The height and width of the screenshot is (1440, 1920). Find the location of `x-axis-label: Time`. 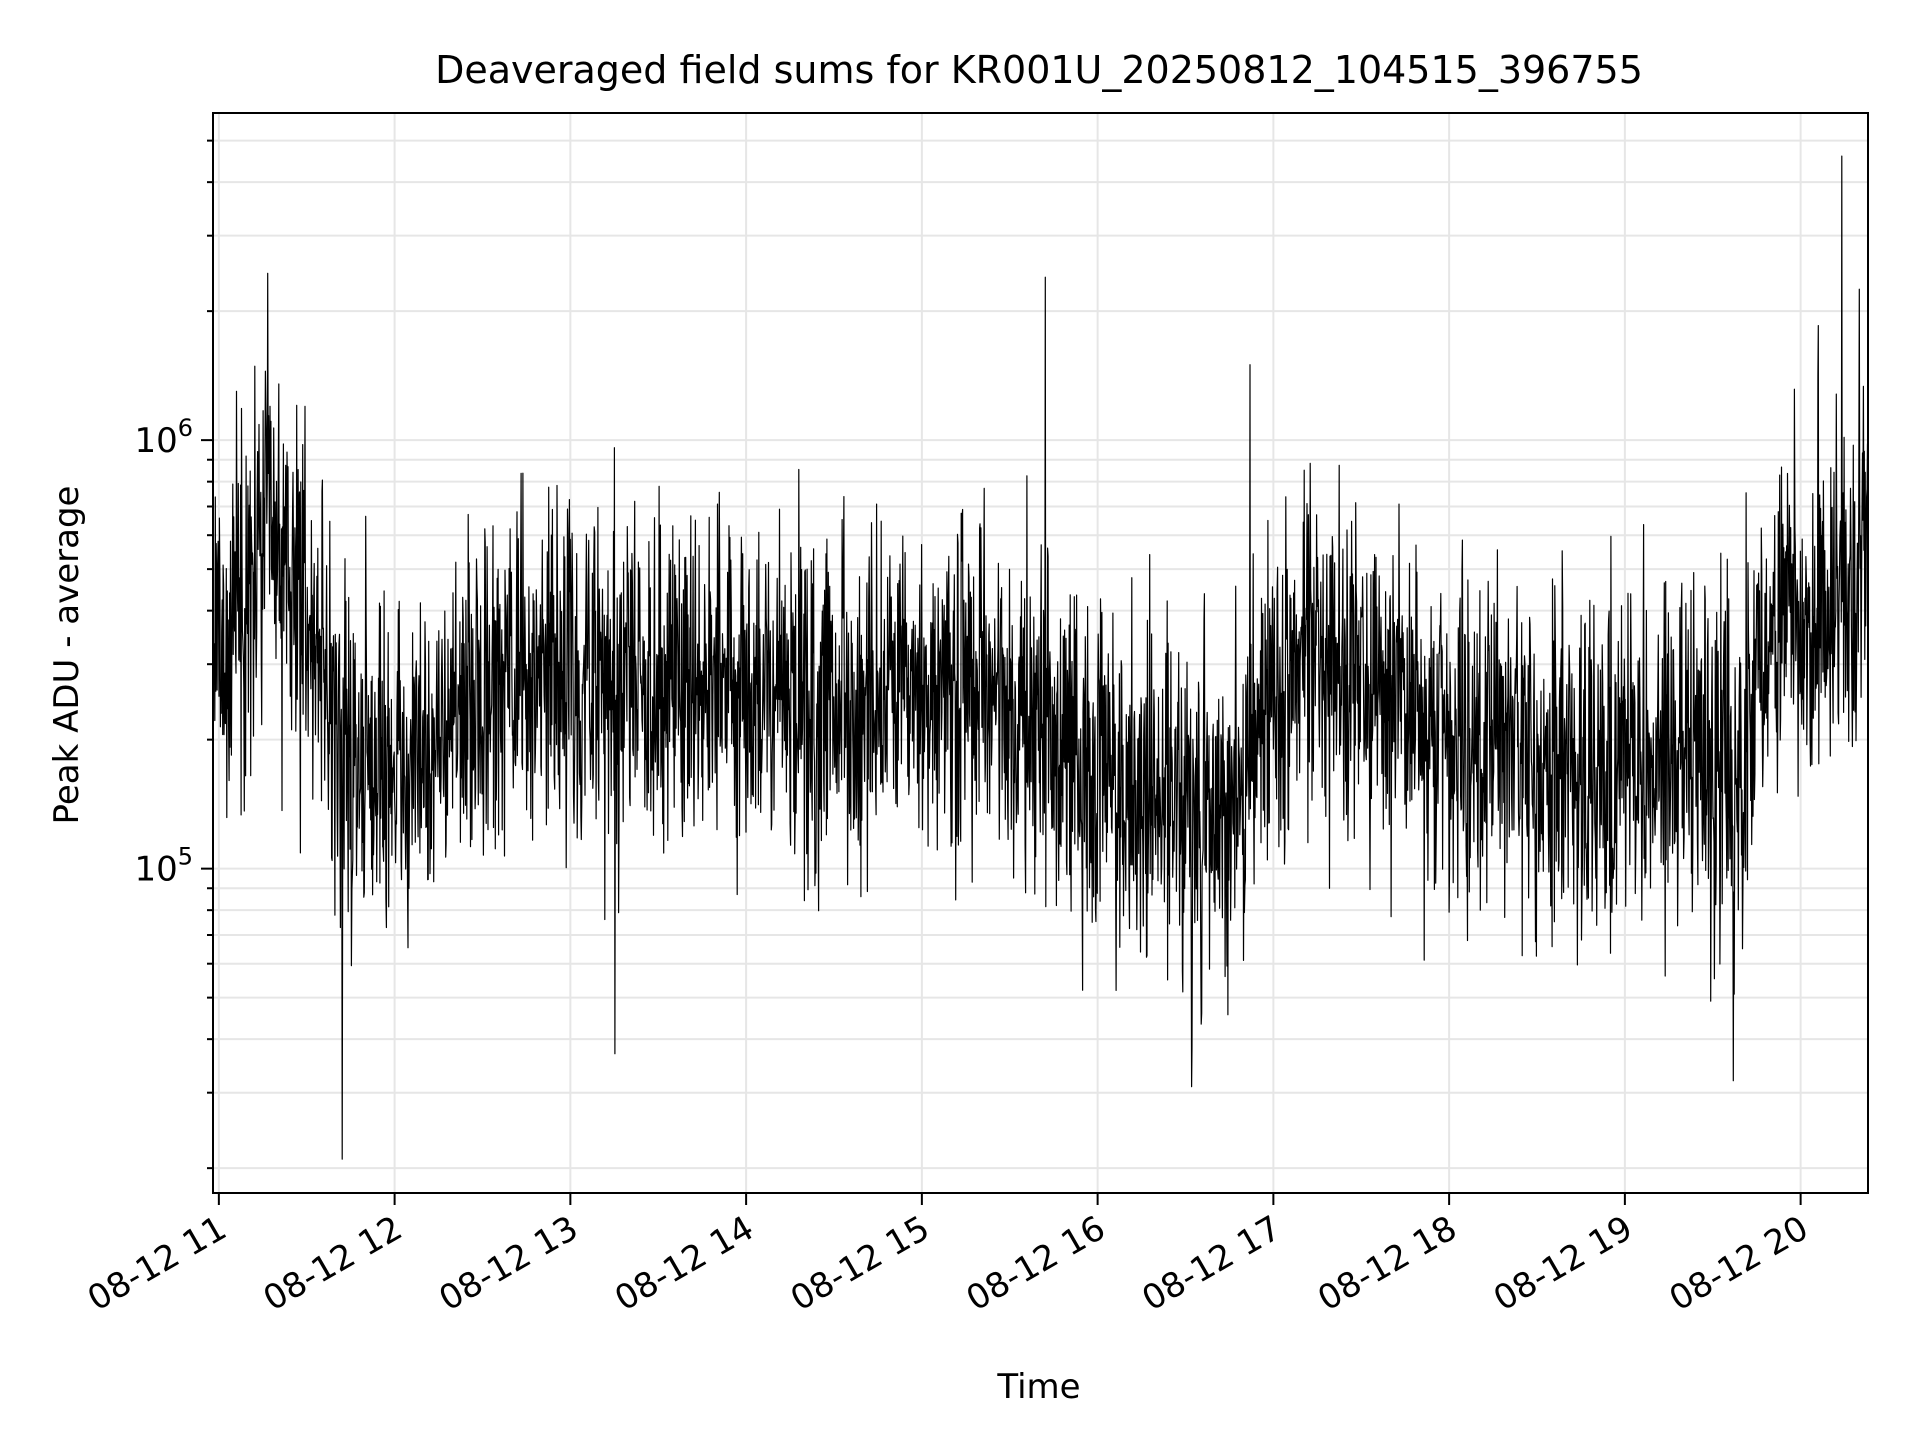

x-axis-label: Time is located at coordinates (1038, 1387).